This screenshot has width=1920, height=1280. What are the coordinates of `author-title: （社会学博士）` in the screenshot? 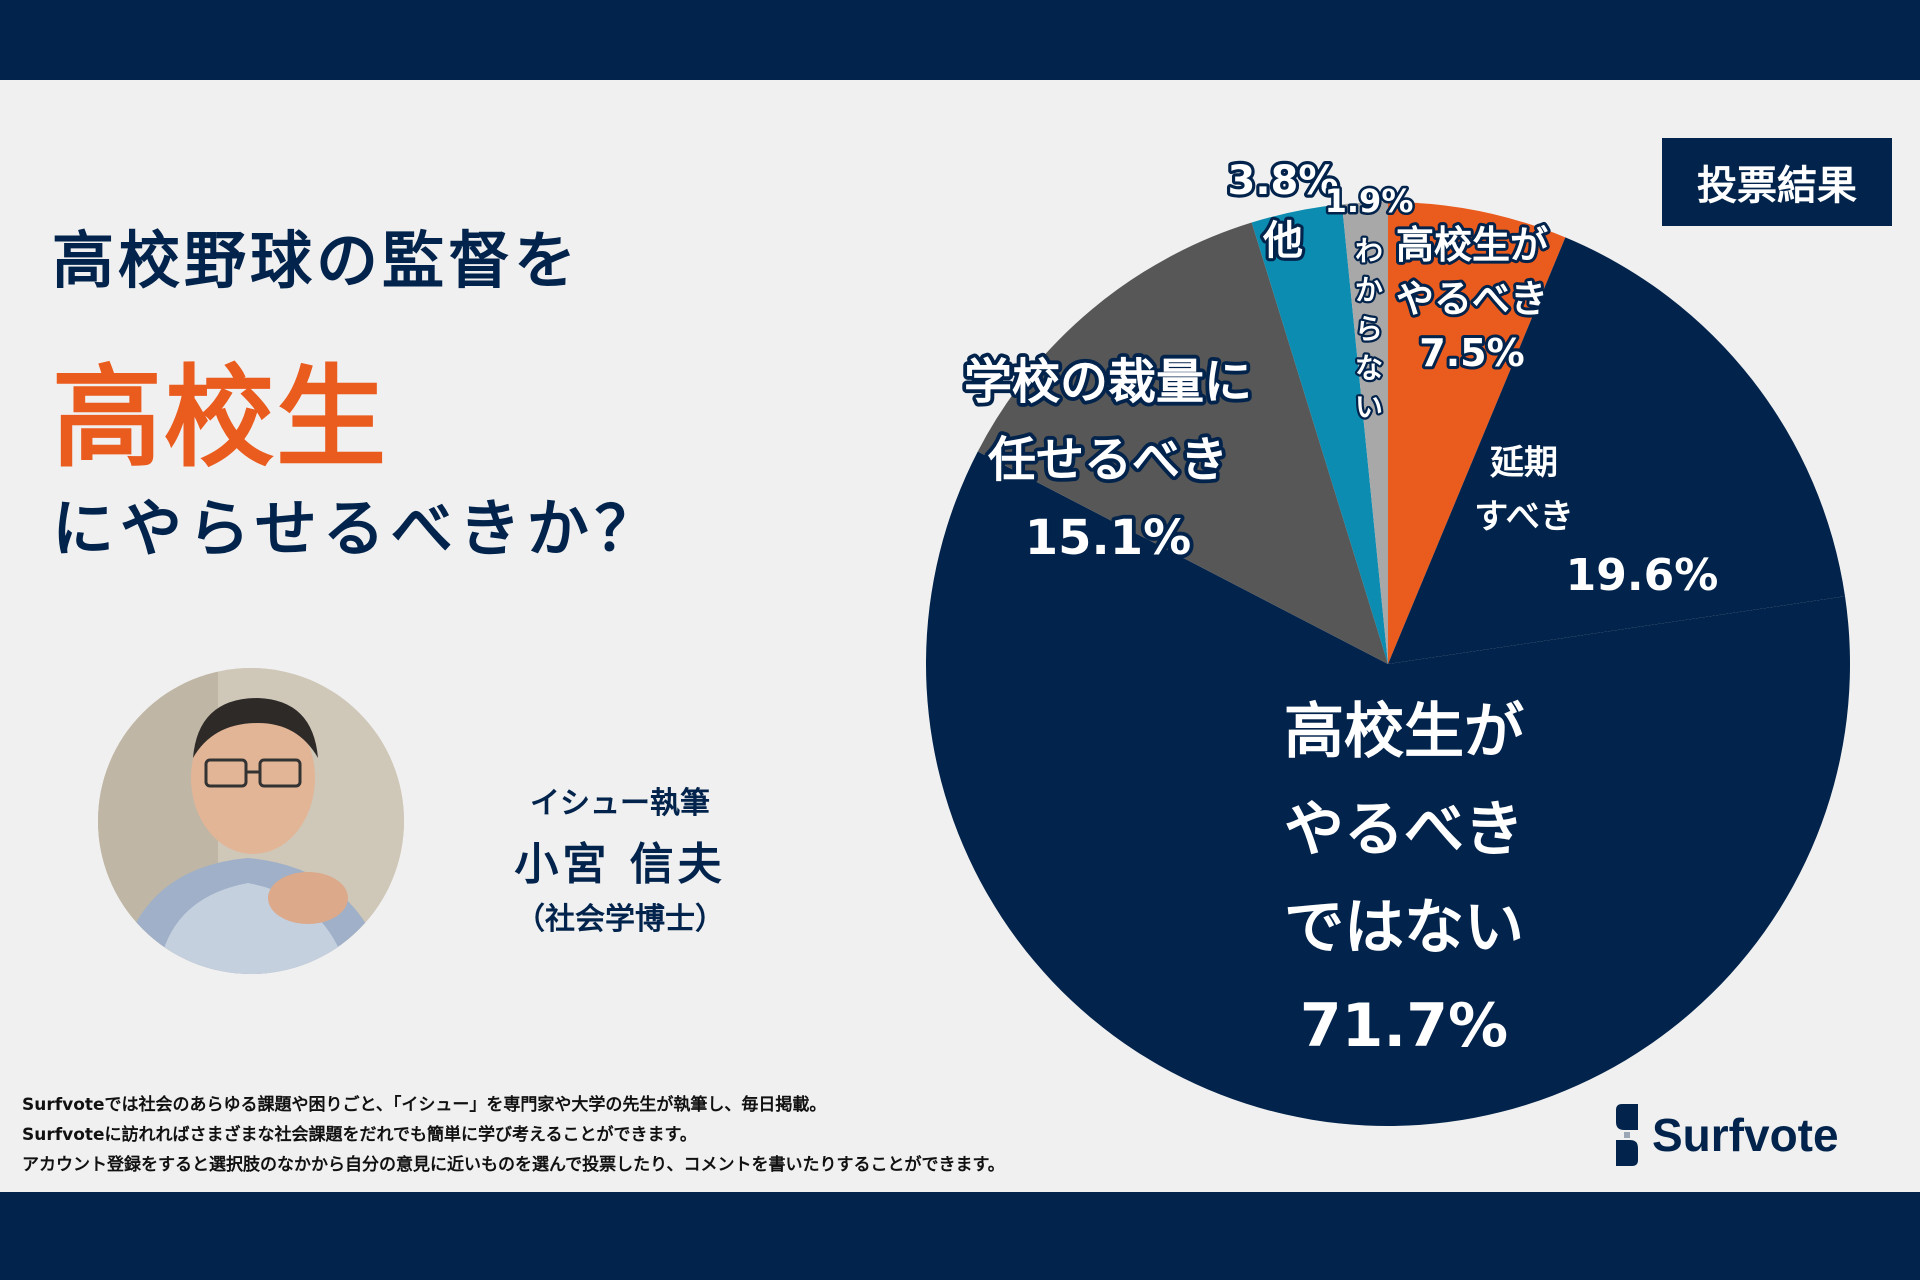 It's located at (620, 919).